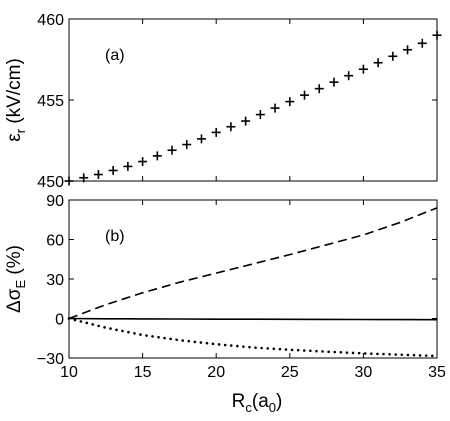 This screenshot has width=450, height=421. I want to click on x-axis-title: Rc(a0), so click(257, 403).